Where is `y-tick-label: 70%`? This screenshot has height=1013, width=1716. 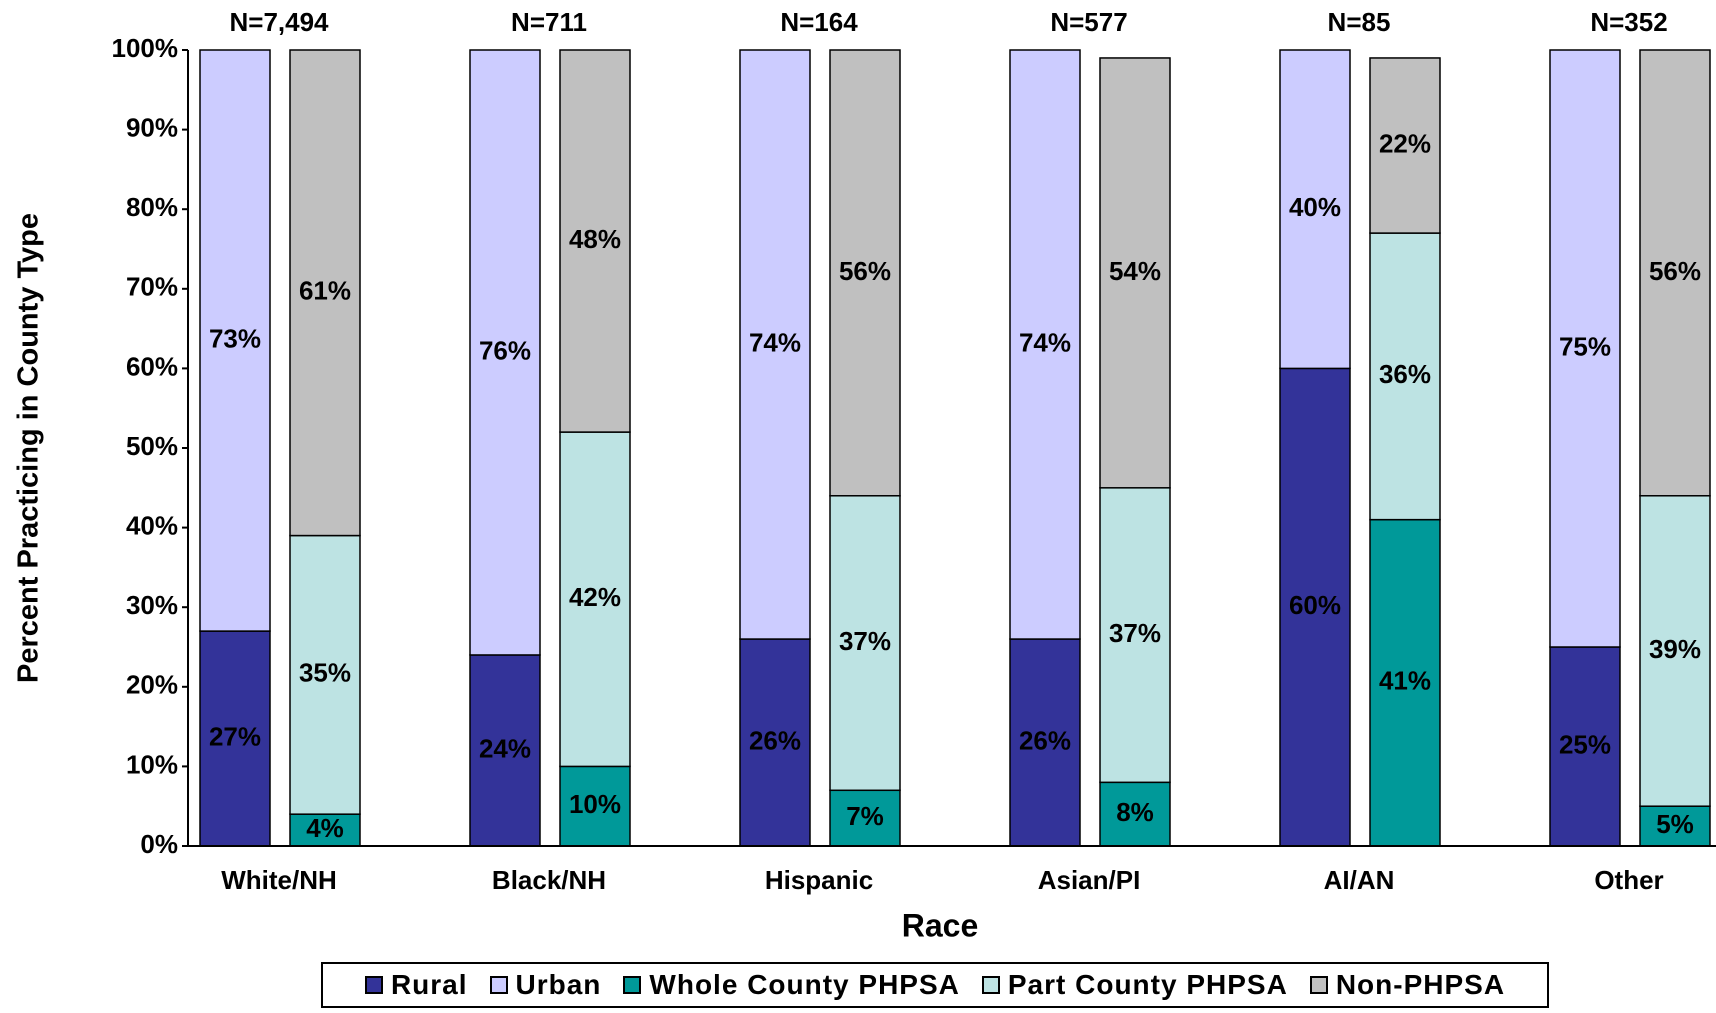 y-tick-label: 70% is located at coordinates (152, 287).